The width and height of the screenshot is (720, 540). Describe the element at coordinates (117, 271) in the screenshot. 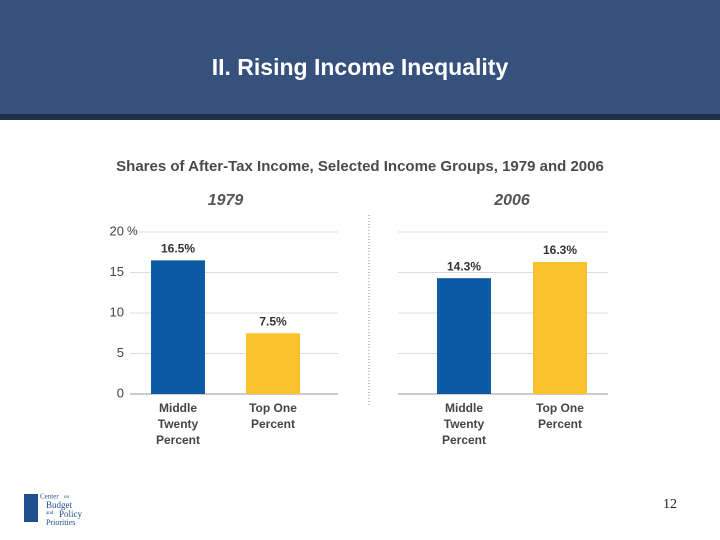

I see `y-tick-label: 15` at that location.